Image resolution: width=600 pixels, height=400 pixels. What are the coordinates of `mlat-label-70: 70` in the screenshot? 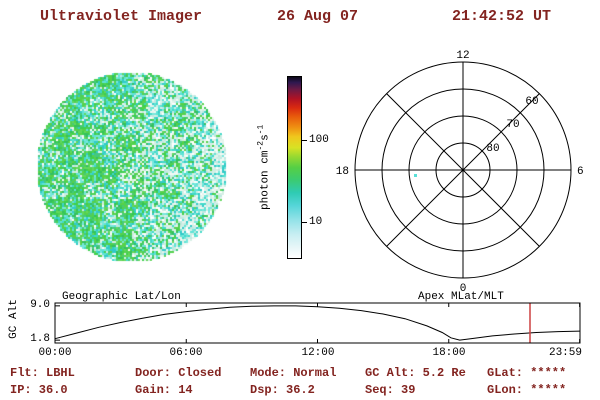 It's located at (512, 125).